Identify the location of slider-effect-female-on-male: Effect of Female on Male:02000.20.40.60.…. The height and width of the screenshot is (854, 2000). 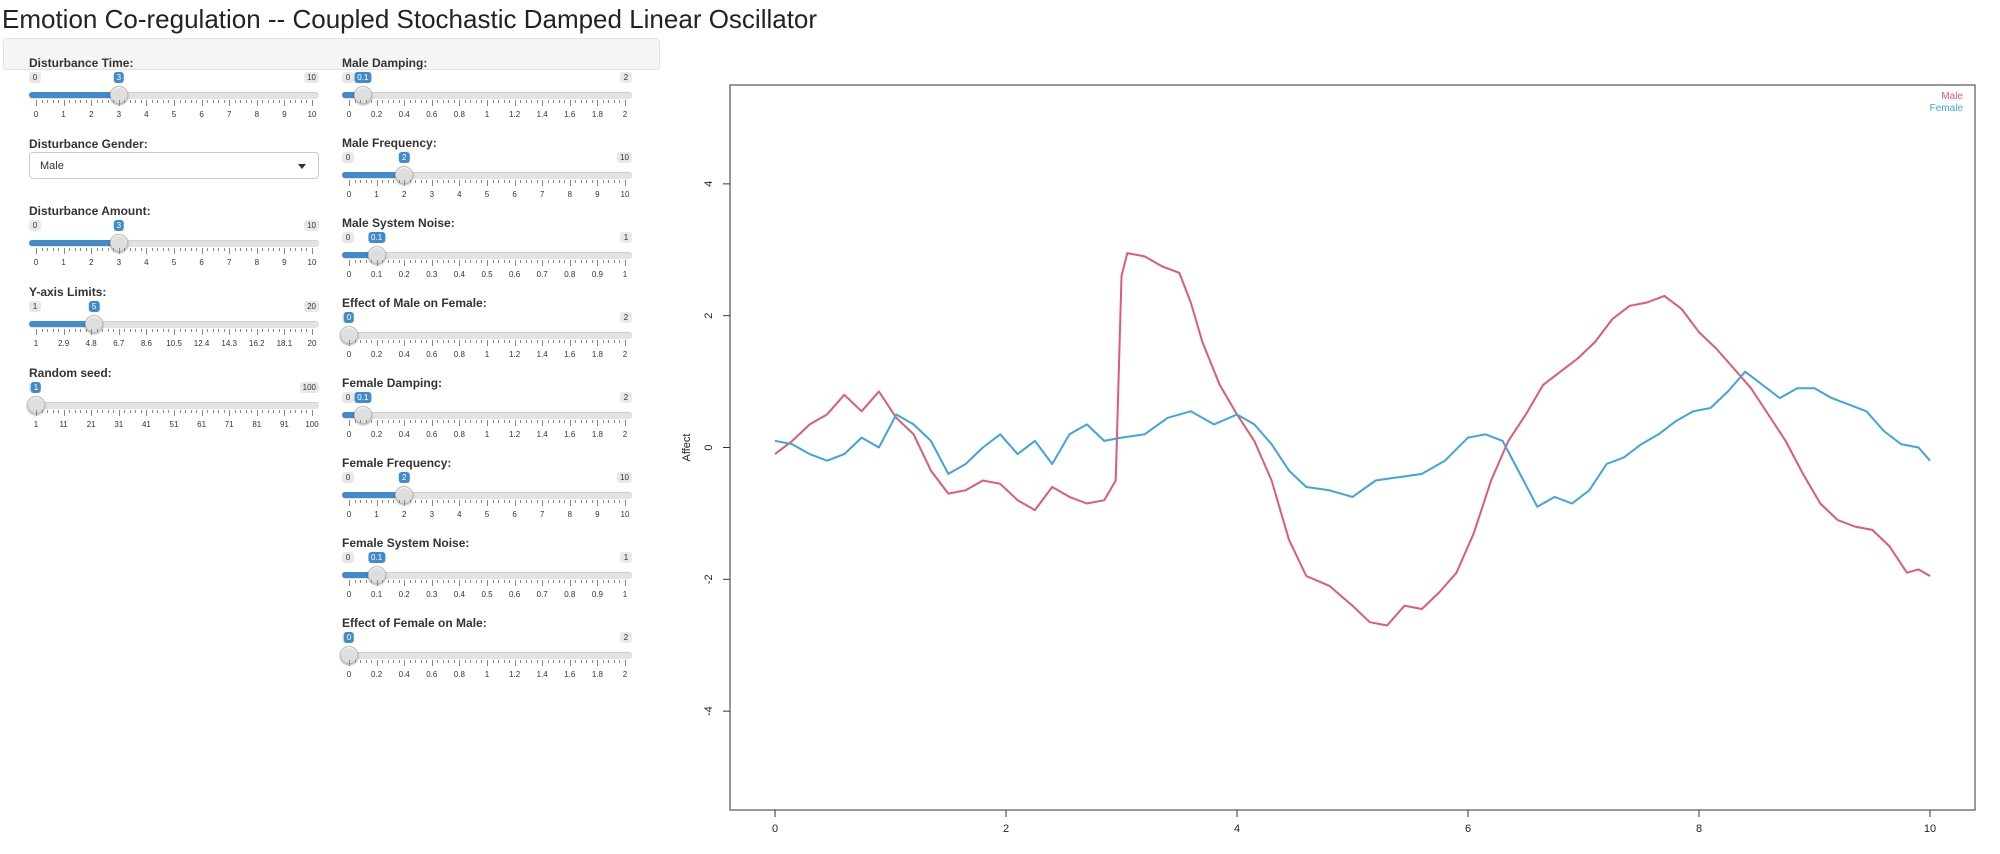
(486, 648).